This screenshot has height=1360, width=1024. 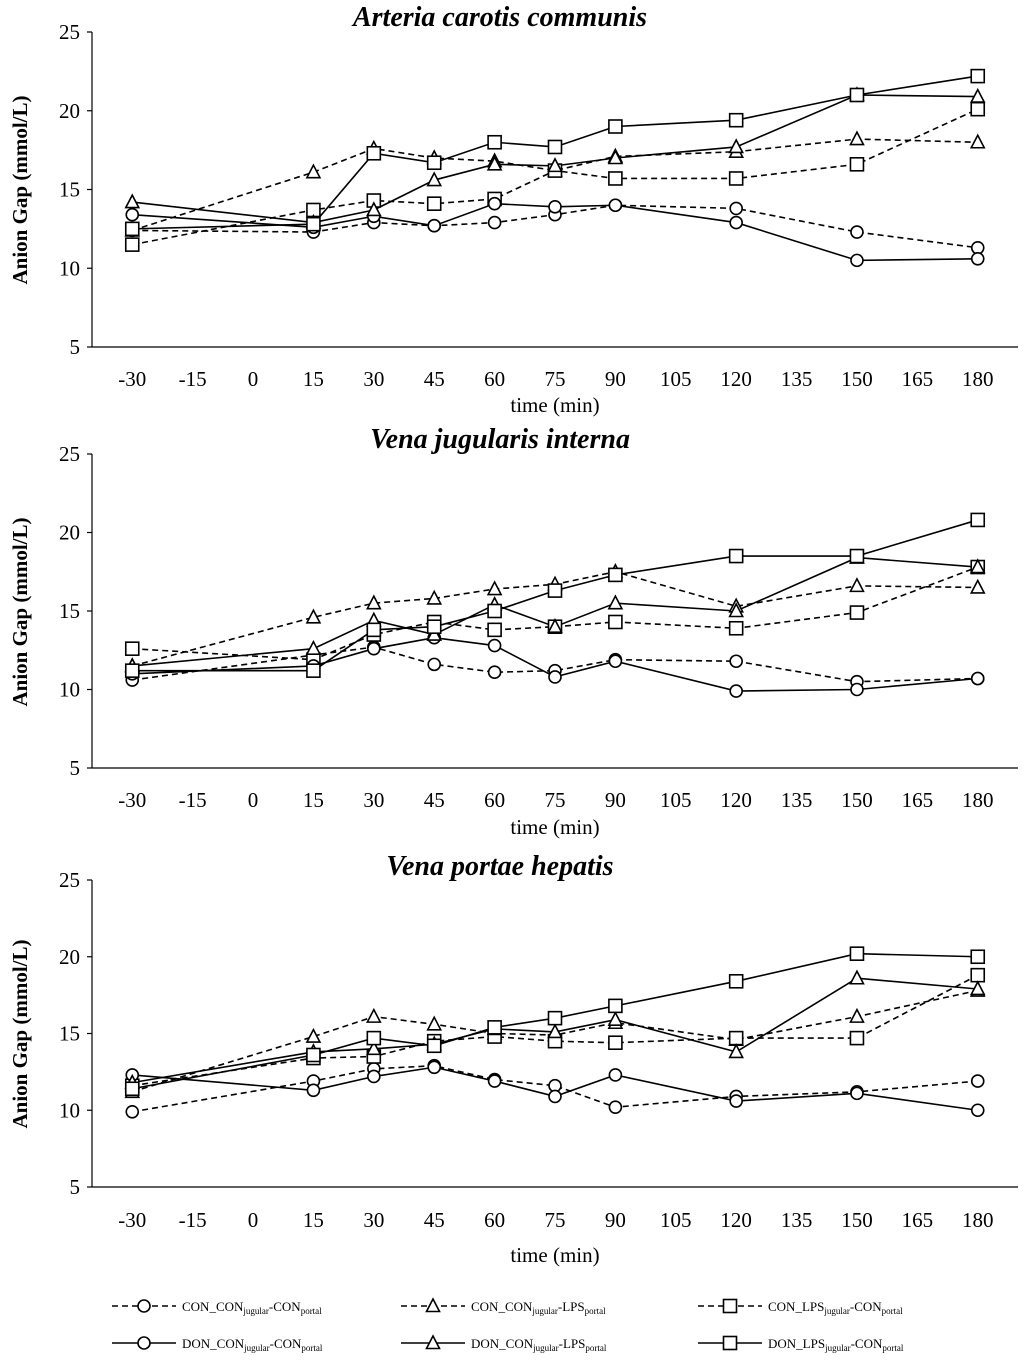 I want to click on series-markers-DON_LPS-CON, so click(x=555, y=595).